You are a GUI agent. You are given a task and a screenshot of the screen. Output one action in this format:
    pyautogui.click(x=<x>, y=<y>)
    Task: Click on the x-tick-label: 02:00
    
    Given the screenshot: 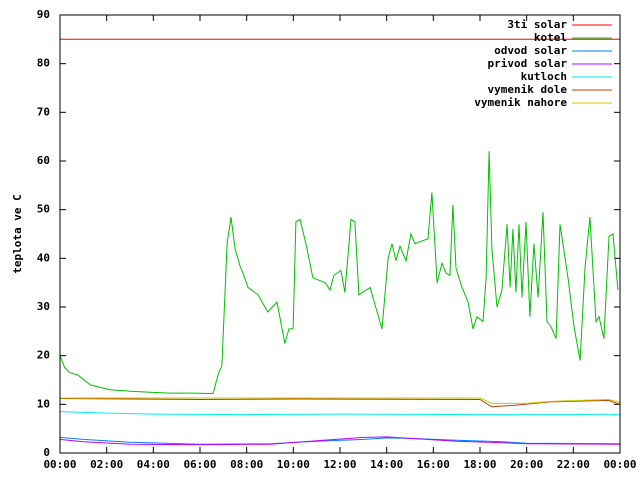 What is the action you would take?
    pyautogui.click(x=106, y=464)
    